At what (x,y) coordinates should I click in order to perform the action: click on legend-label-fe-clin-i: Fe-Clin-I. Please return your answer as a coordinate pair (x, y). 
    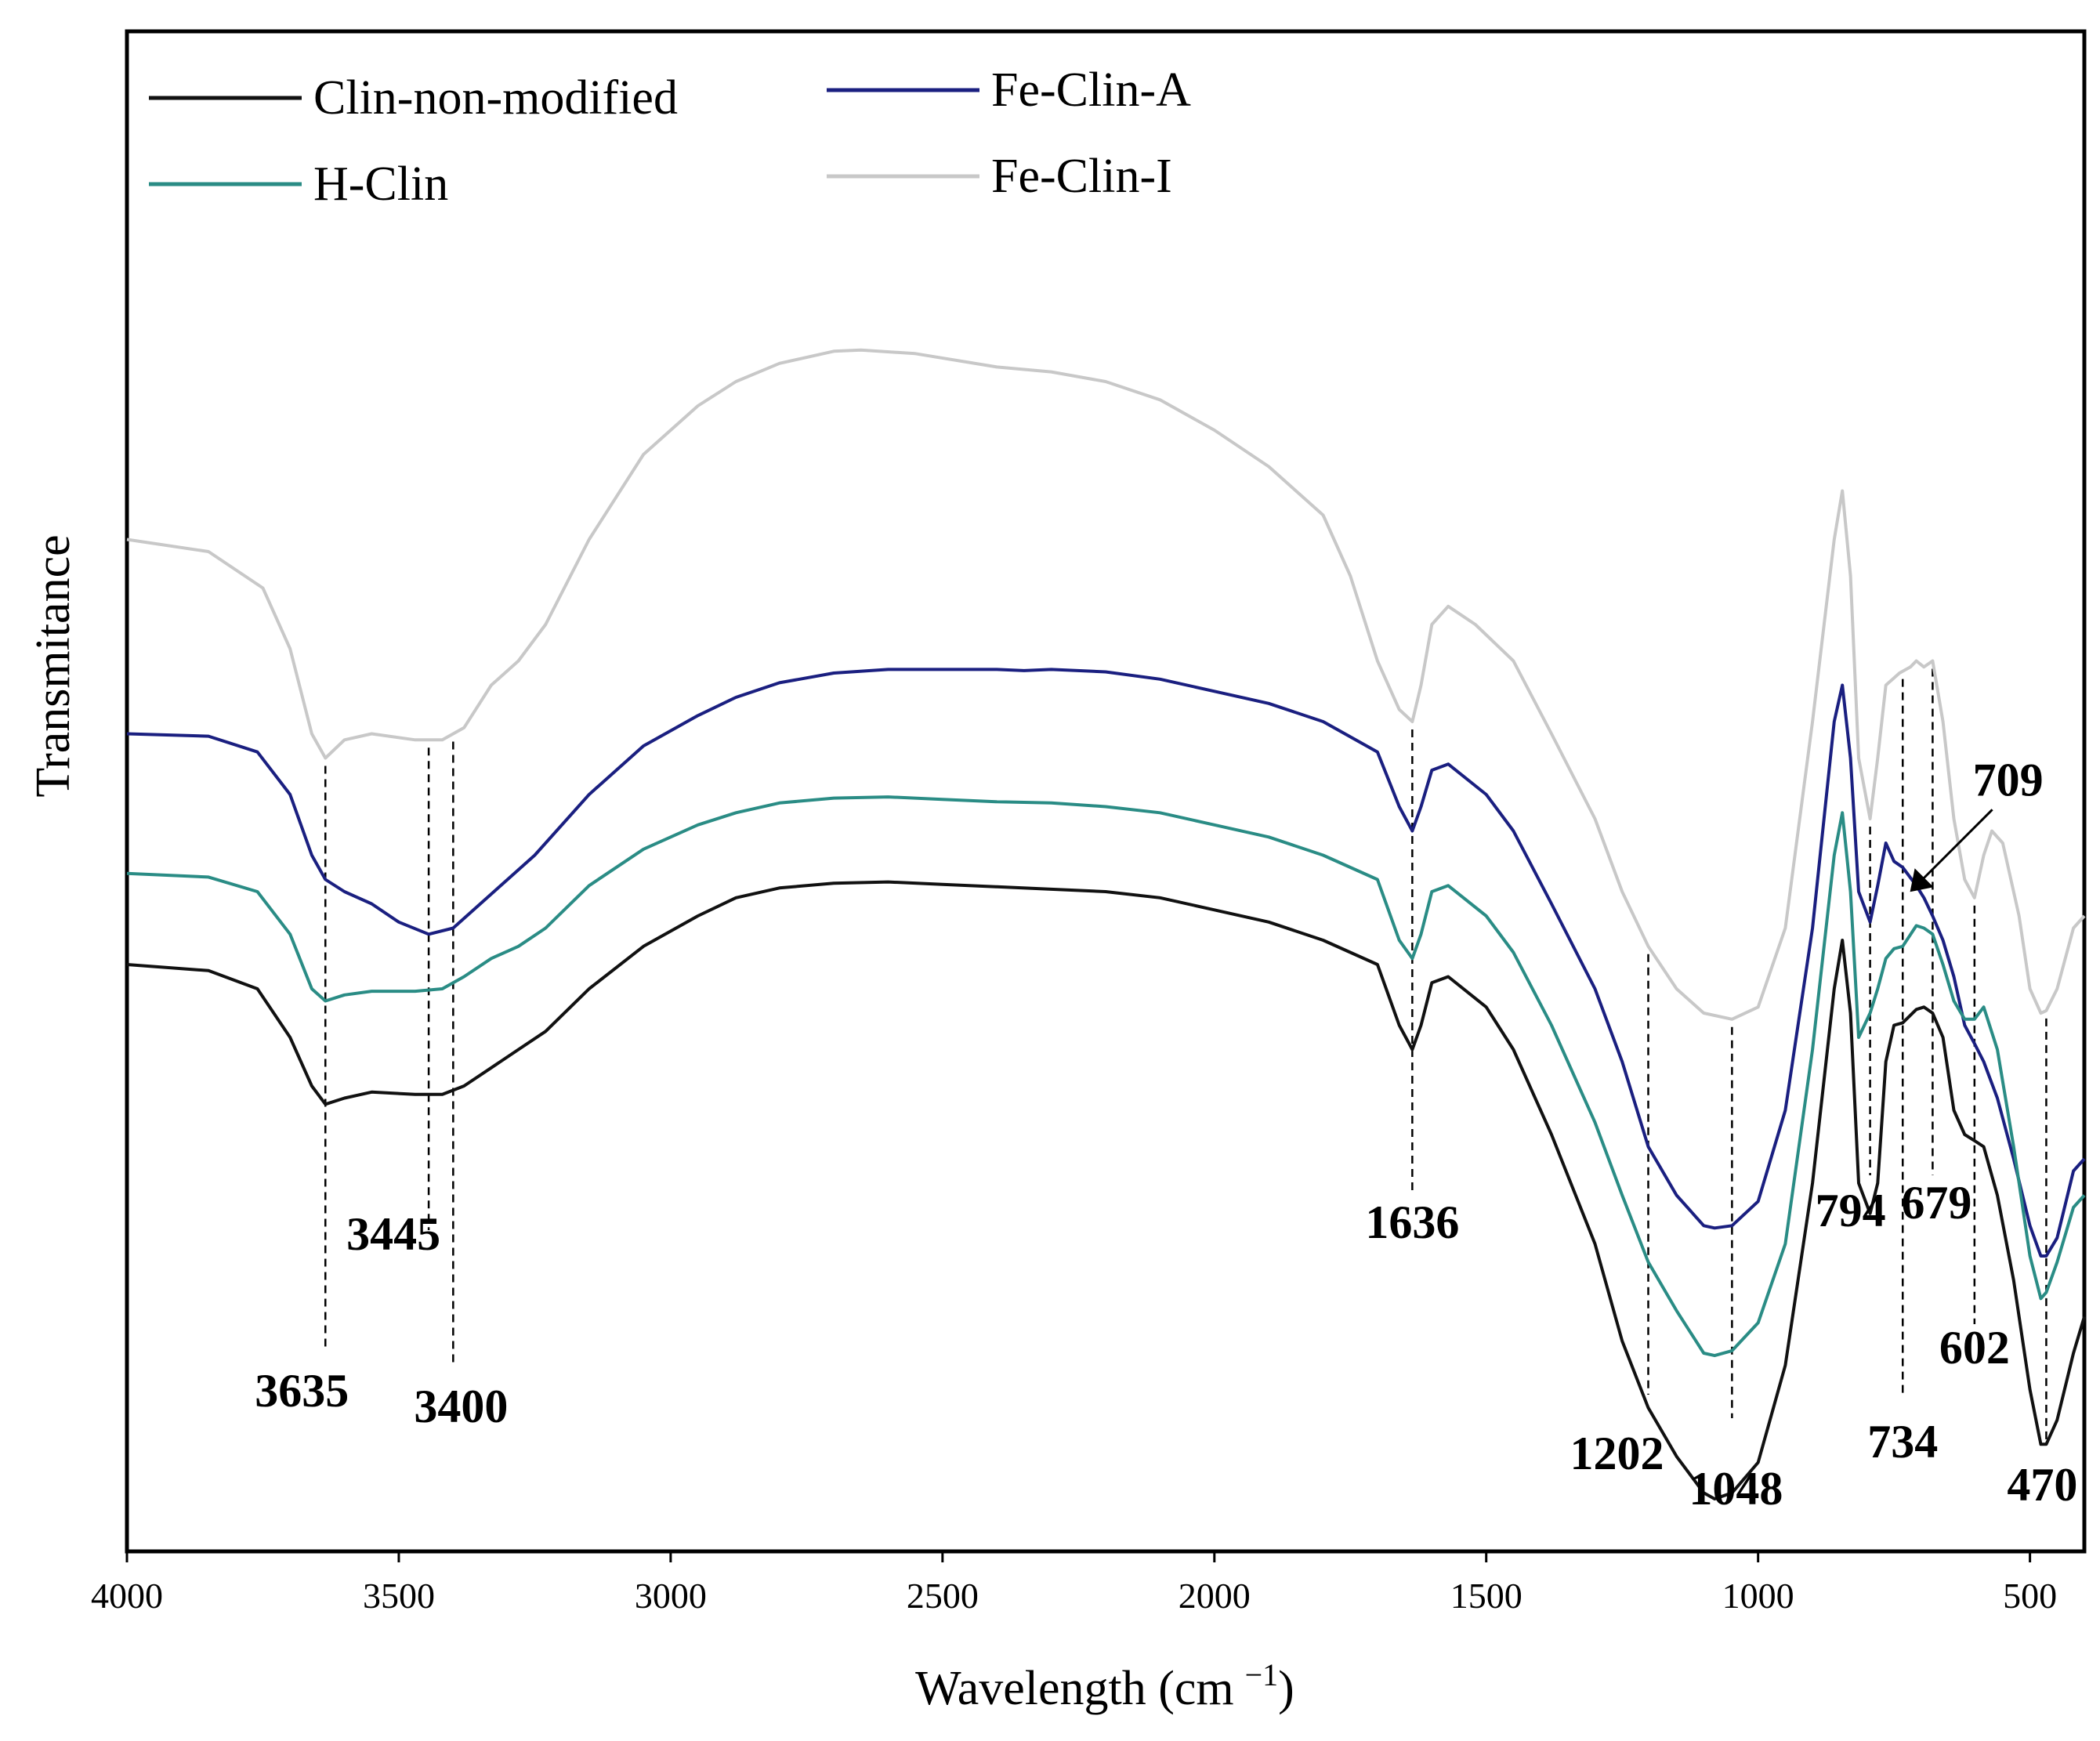
    Looking at the image, I should click on (1081, 176).